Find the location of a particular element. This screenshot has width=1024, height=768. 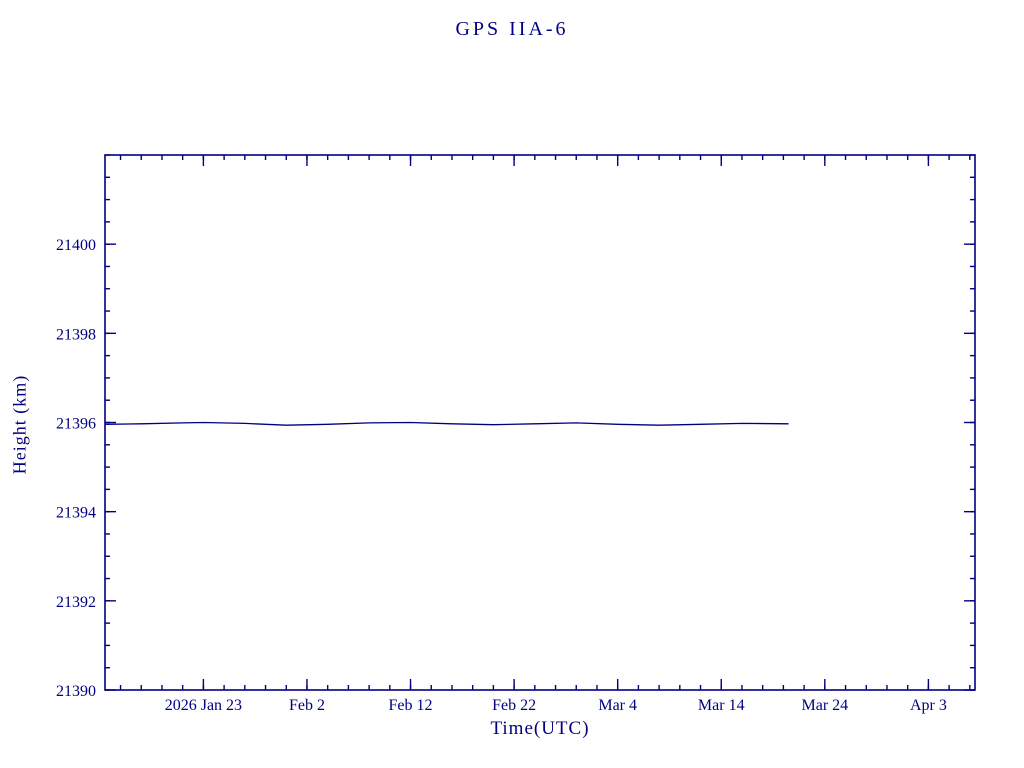

x-tick-label: Mar 14 is located at coordinates (721, 705).